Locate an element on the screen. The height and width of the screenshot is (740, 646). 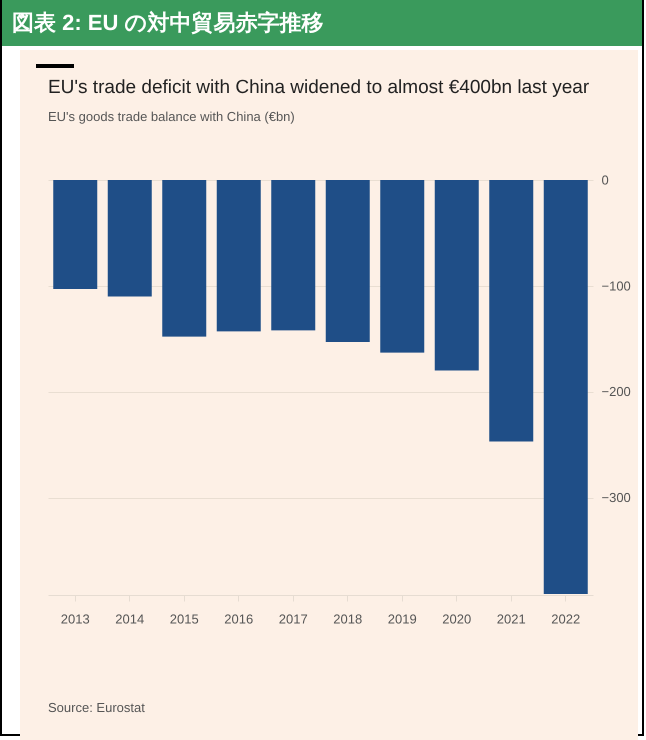
y-tick-label: −100 is located at coordinates (616, 286).